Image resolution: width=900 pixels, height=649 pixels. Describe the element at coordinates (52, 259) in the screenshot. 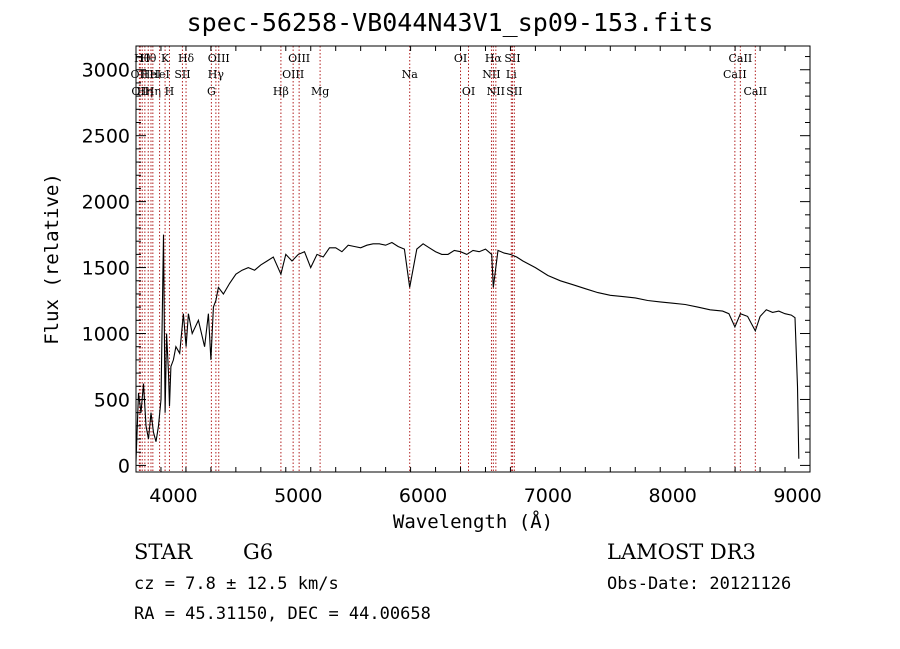

I see `y-axis-label: Flux (relative)` at that location.